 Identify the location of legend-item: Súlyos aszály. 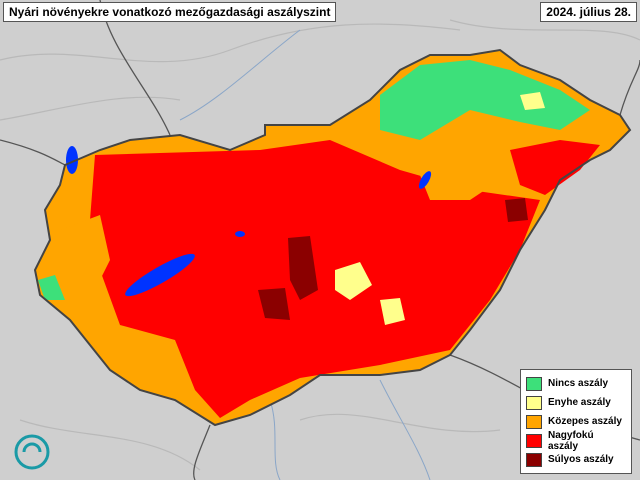
(576, 459).